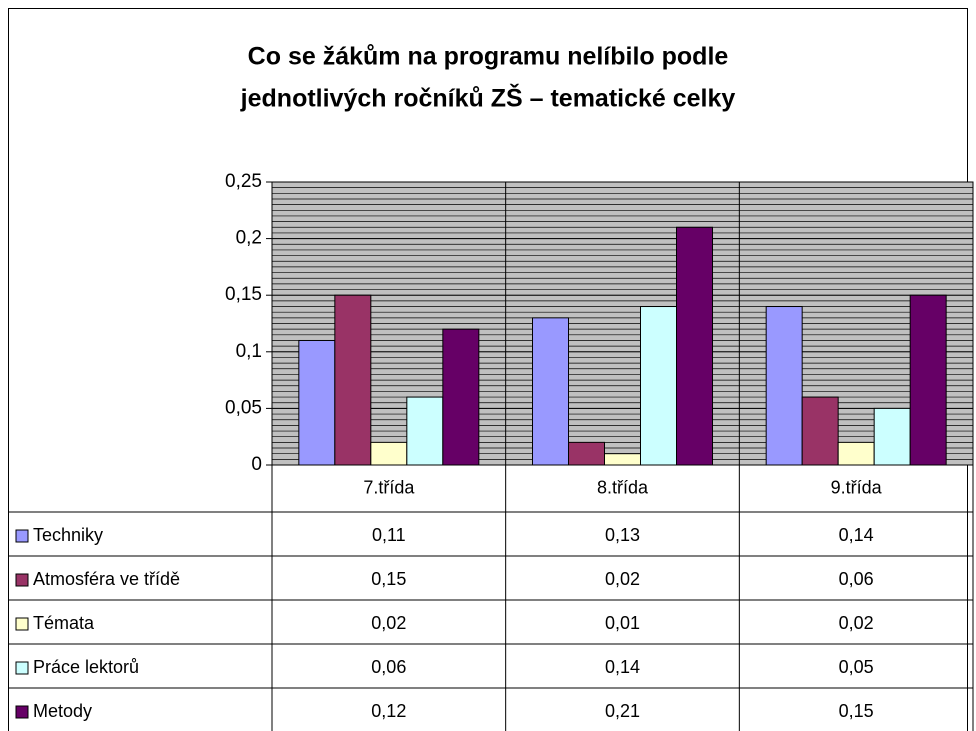  What do you see at coordinates (64, 623) in the screenshot?
I see `legend-label: Témata` at bounding box center [64, 623].